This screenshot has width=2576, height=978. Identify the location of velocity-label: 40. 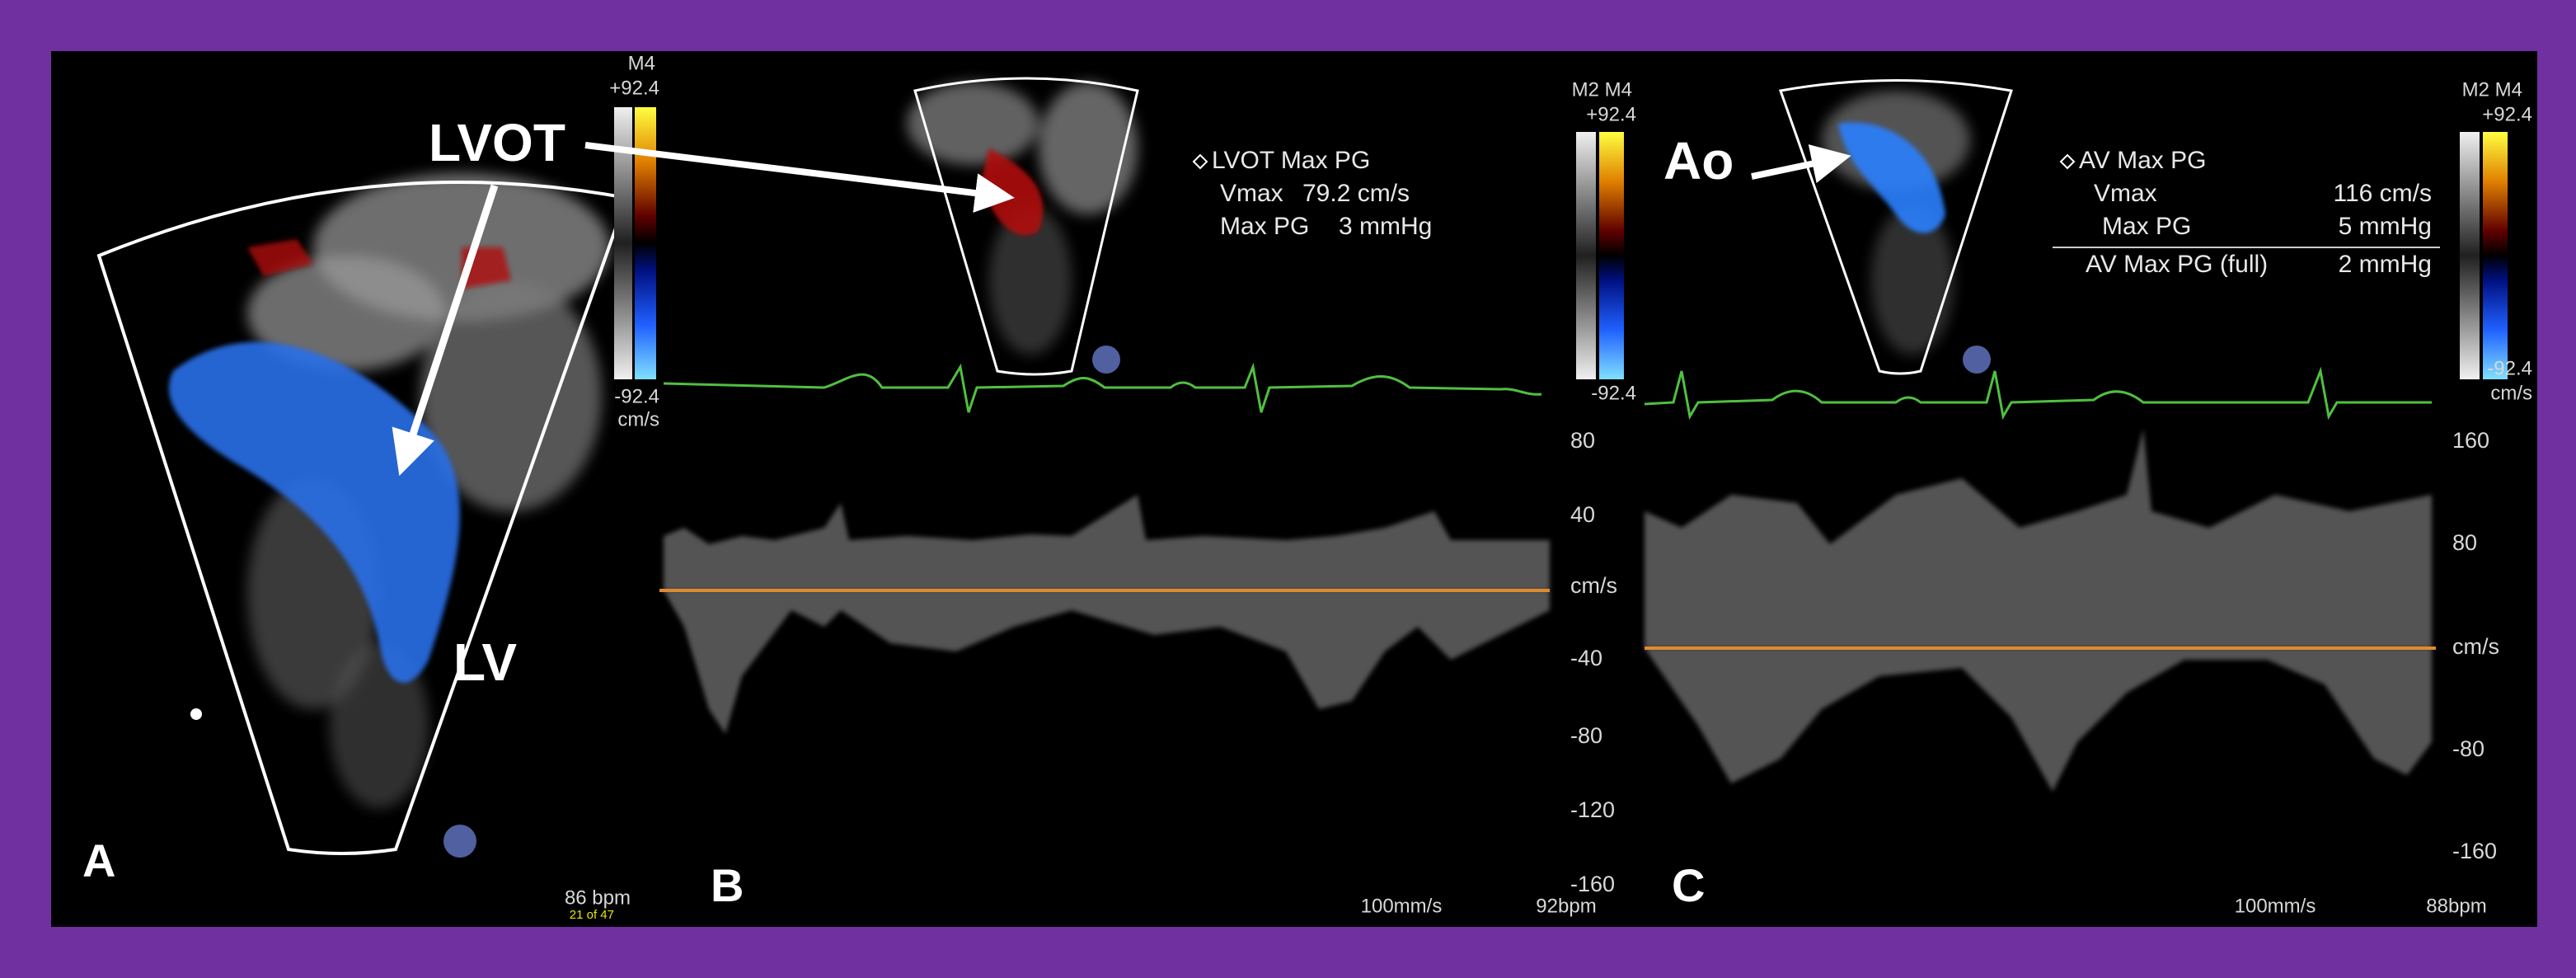
(1582, 514).